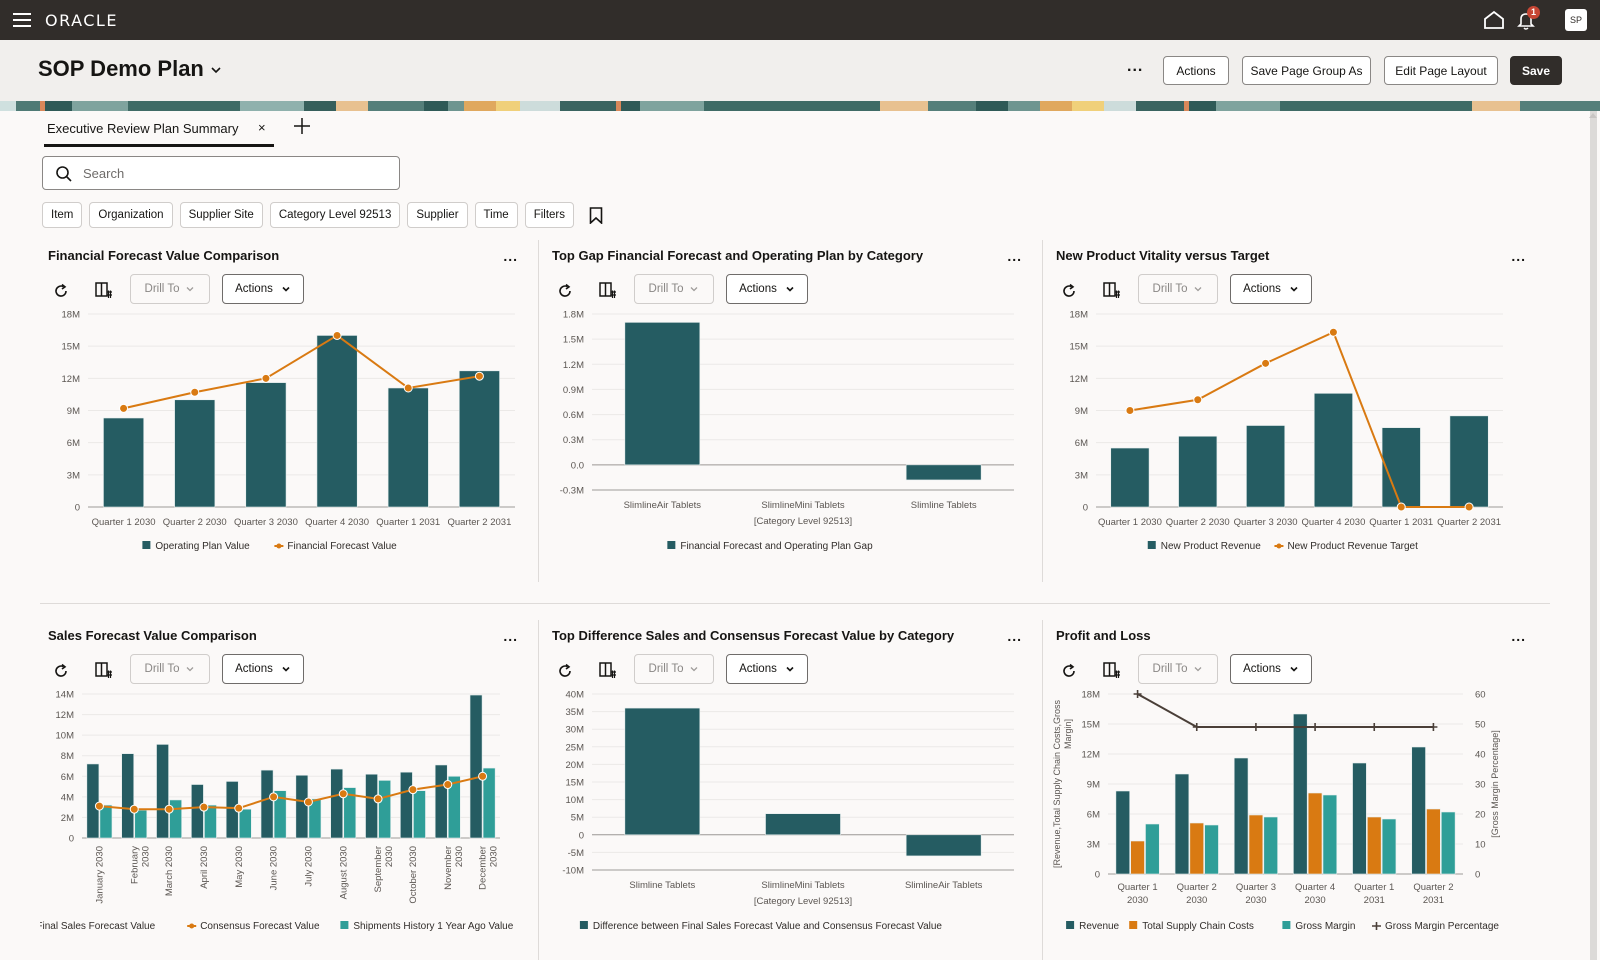 This screenshot has width=1600, height=960. I want to click on edit-page-layout-button: Edit Page Layout, so click(1441, 70).